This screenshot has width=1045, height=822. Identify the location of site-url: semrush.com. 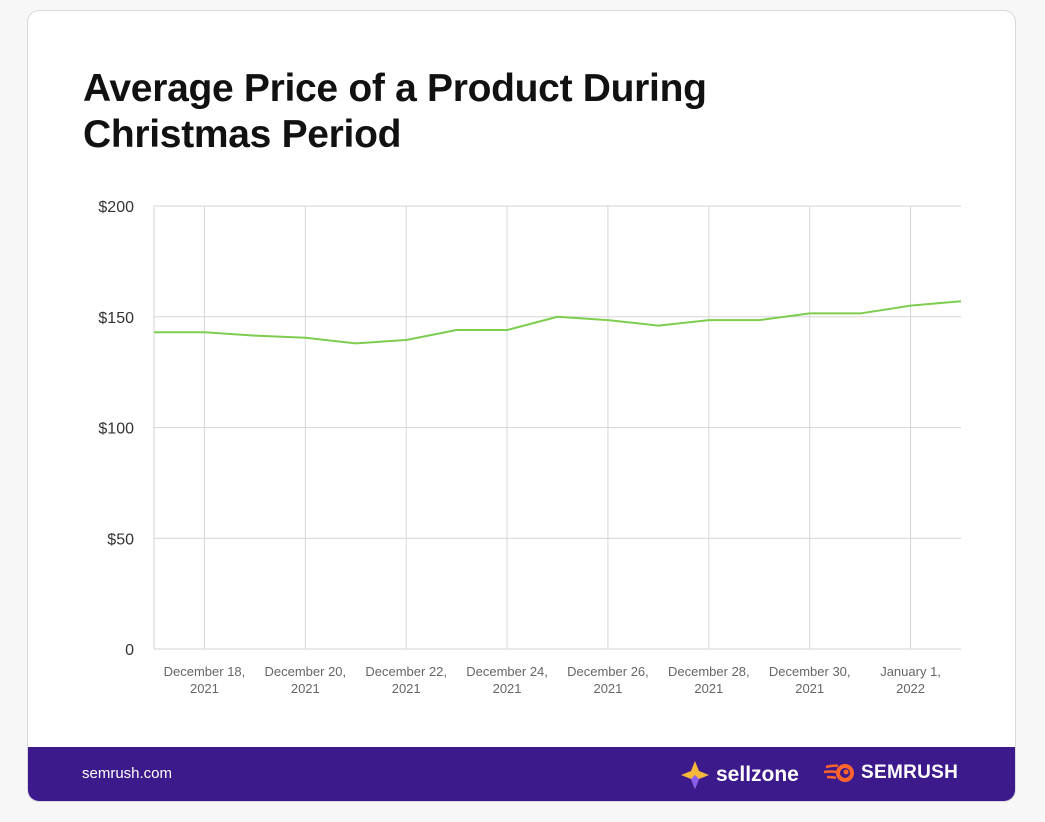
(127, 773).